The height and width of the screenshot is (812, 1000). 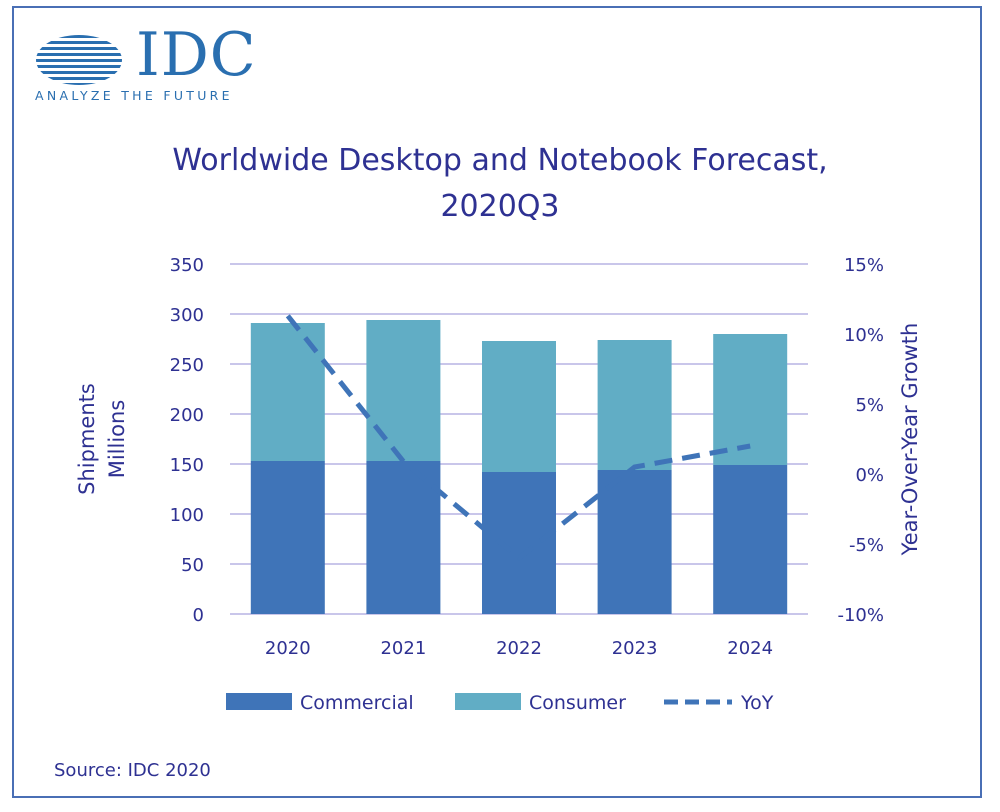 What do you see at coordinates (488, 701) in the screenshot?
I see `legend-swatch-consumer` at bounding box center [488, 701].